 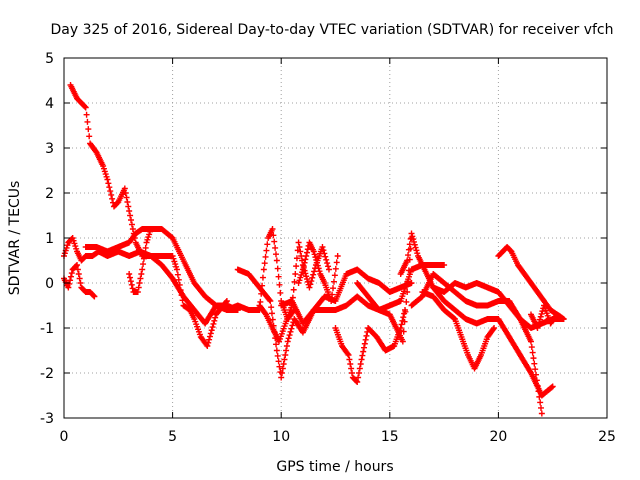 What do you see at coordinates (15, 238) in the screenshot?
I see `y-axis-label: SDTVAR / TECUs` at bounding box center [15, 238].